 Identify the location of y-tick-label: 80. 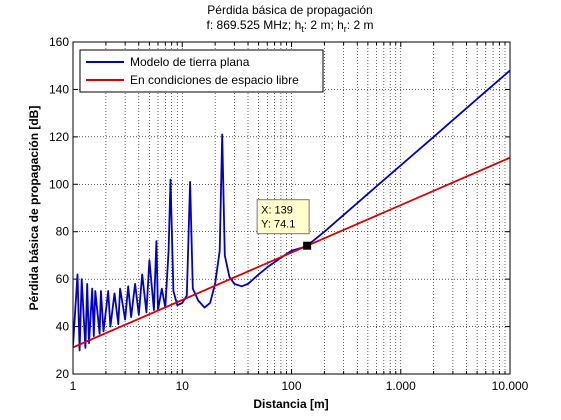
(63, 232).